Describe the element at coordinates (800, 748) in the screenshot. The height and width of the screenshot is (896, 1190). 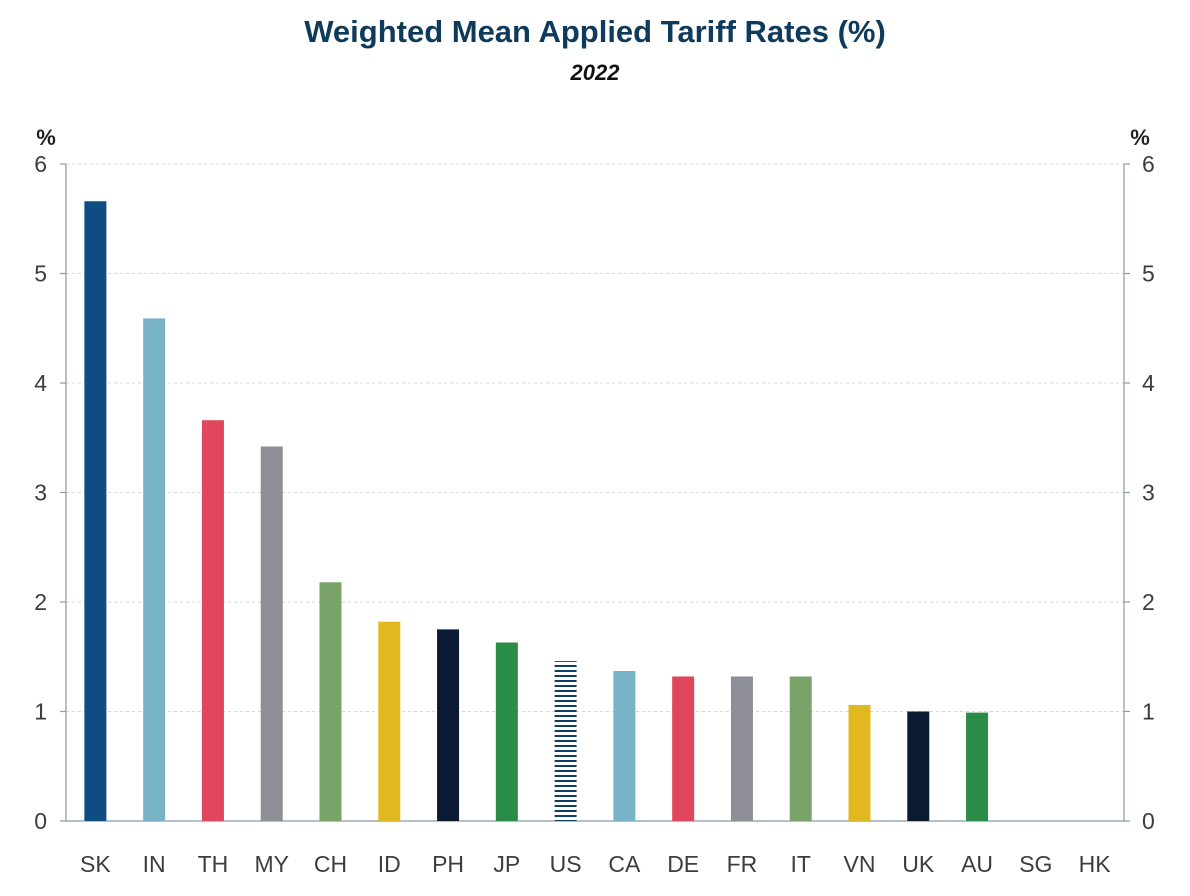
I see `bar-it` at that location.